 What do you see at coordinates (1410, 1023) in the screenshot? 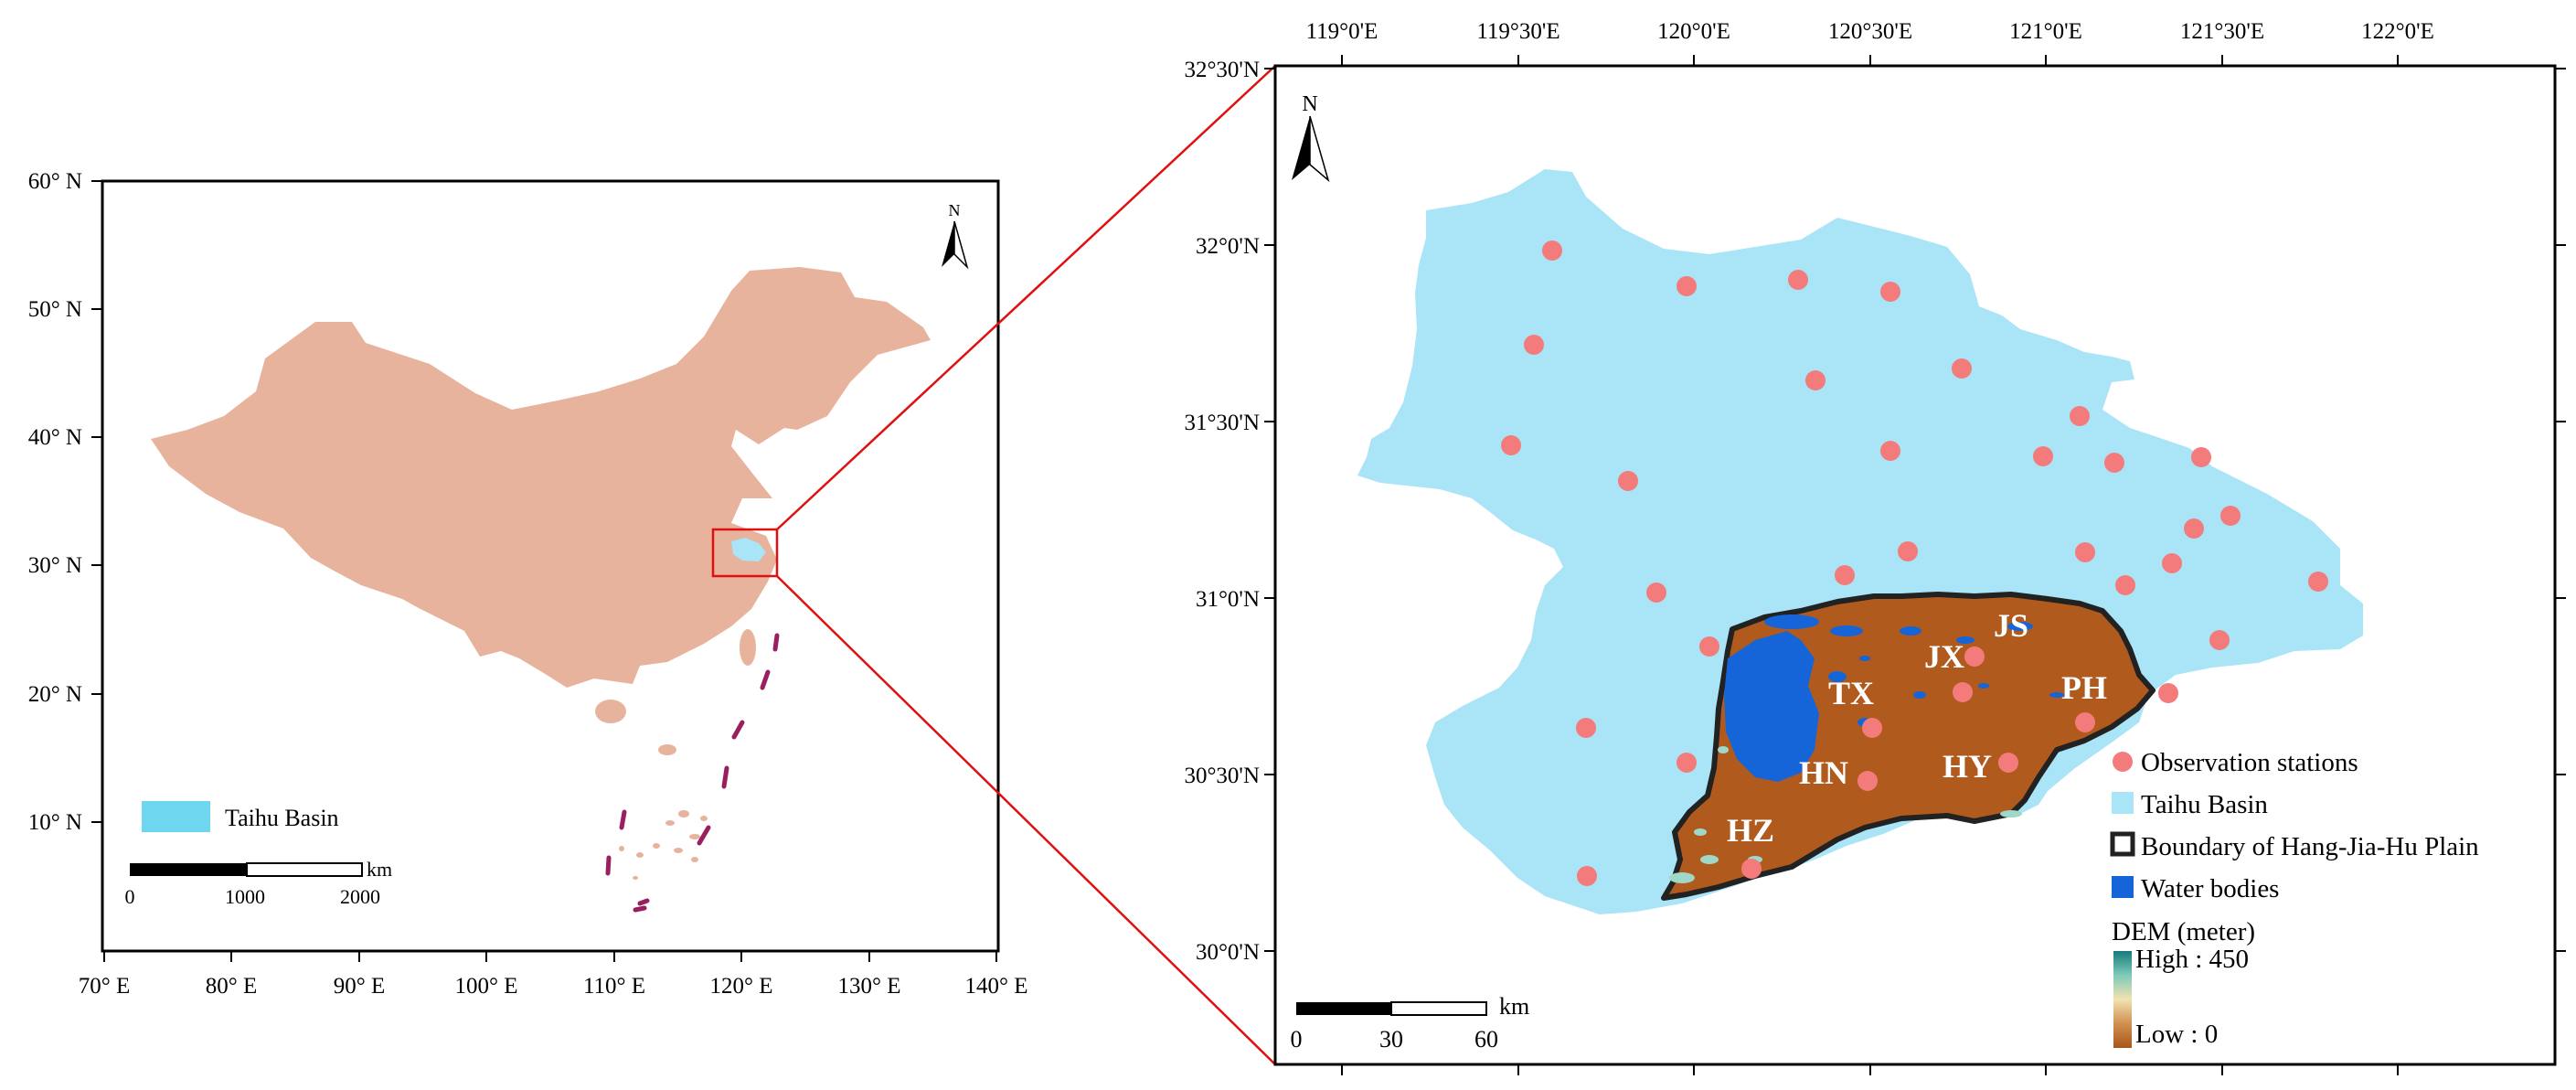
I see `right-scalebar: km 0 30 60` at bounding box center [1410, 1023].